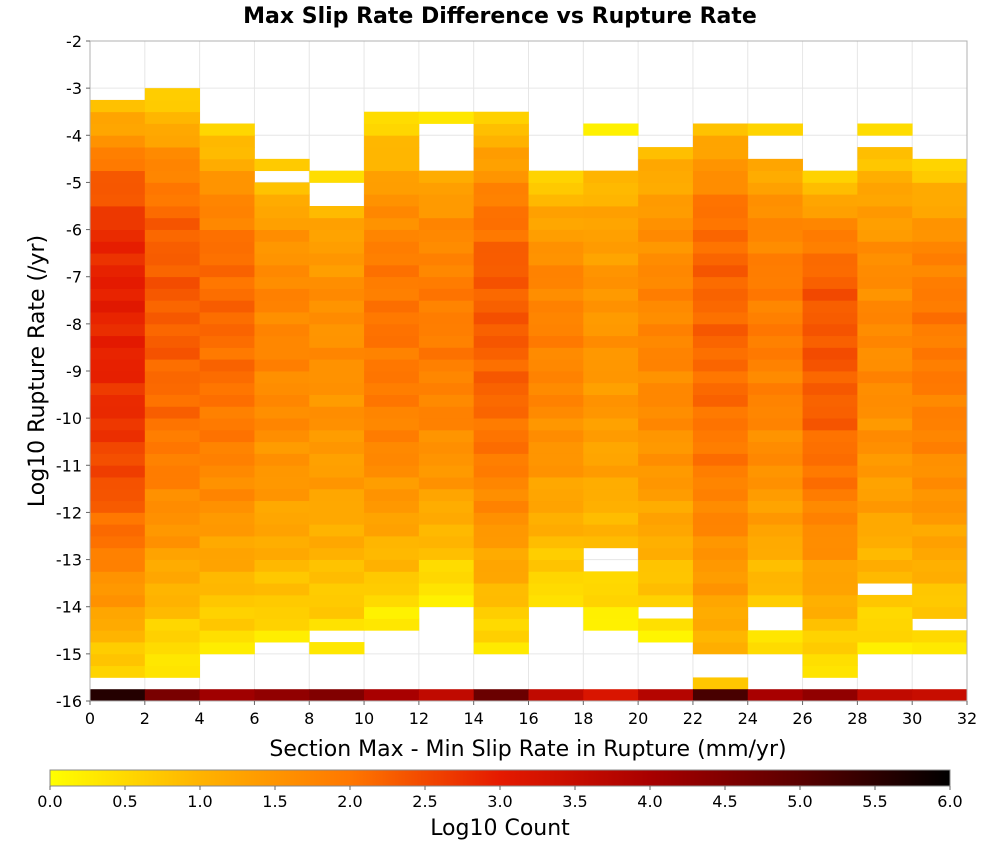 The height and width of the screenshot is (854, 1000). What do you see at coordinates (145, 718) in the screenshot?
I see `x-tick-label: 2` at bounding box center [145, 718].